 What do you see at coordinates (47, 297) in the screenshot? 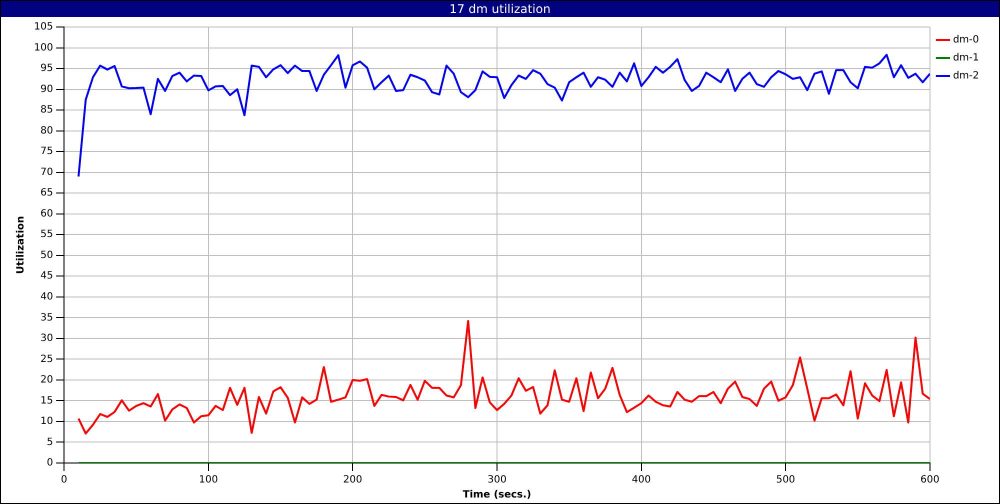
I see `y-tick-label: 40` at bounding box center [47, 297].